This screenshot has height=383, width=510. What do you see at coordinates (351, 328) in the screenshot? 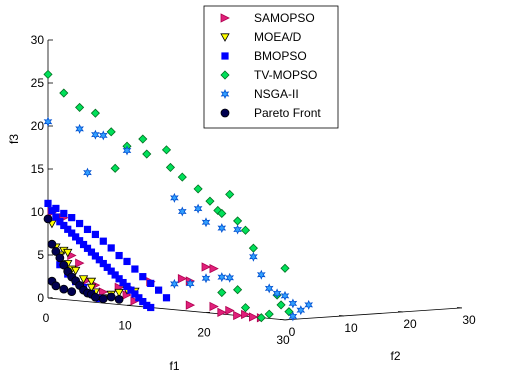
I see `y-tick-label: 10` at bounding box center [351, 328].